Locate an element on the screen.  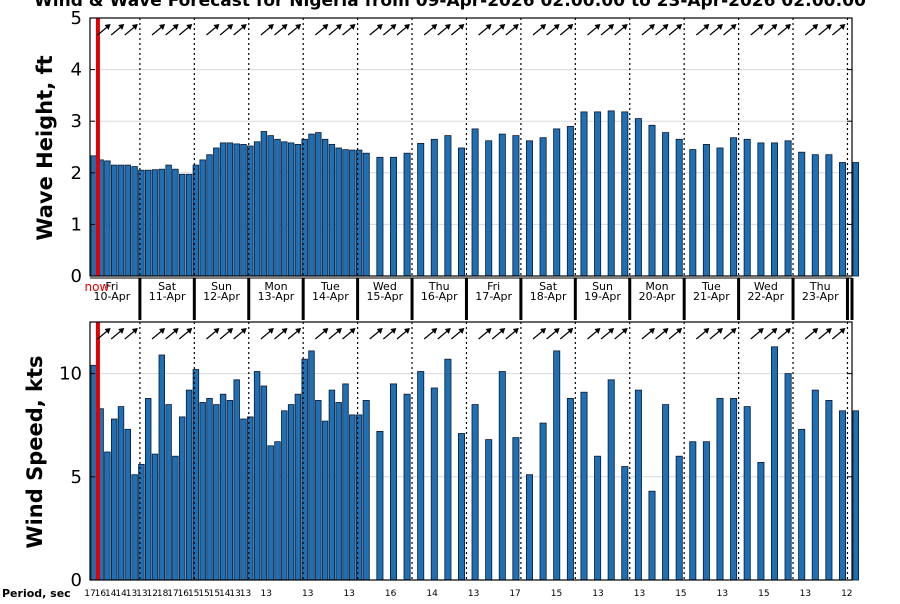
date-label: 13-Apr is located at coordinates (276, 296).